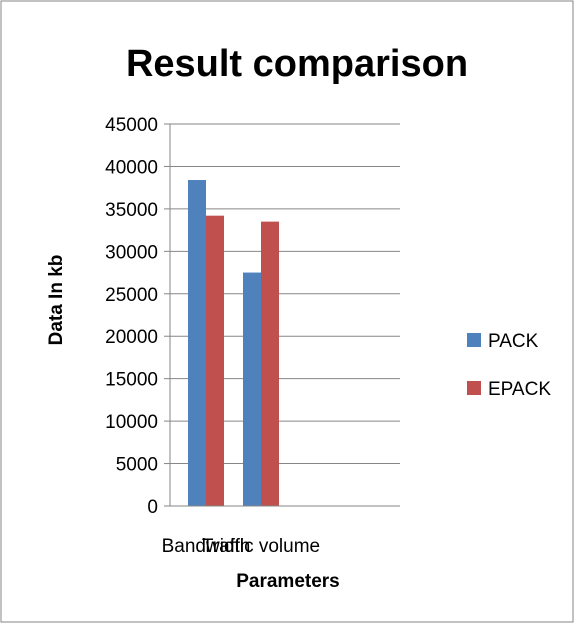  Describe the element at coordinates (288, 581) in the screenshot. I see `x-axis-label: Parameters` at that location.